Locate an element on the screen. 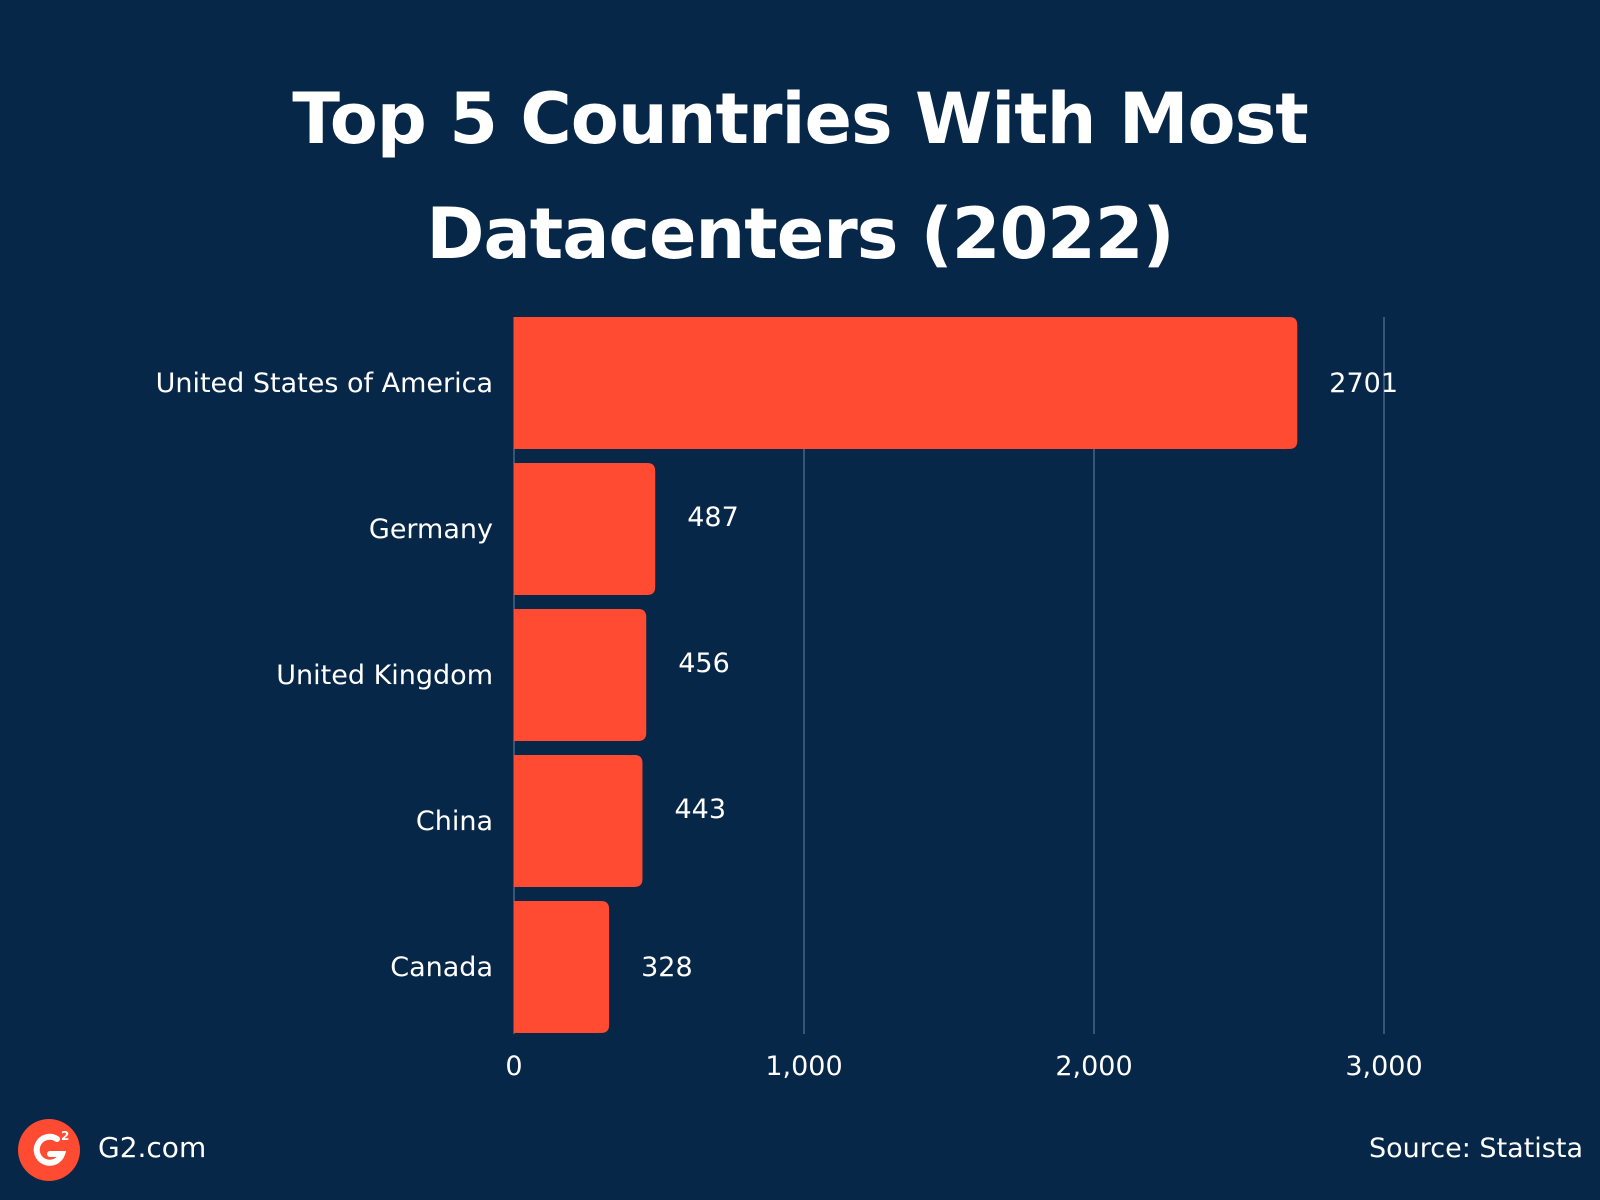 The image size is (1600, 1200). category-label-3: China is located at coordinates (454, 821).